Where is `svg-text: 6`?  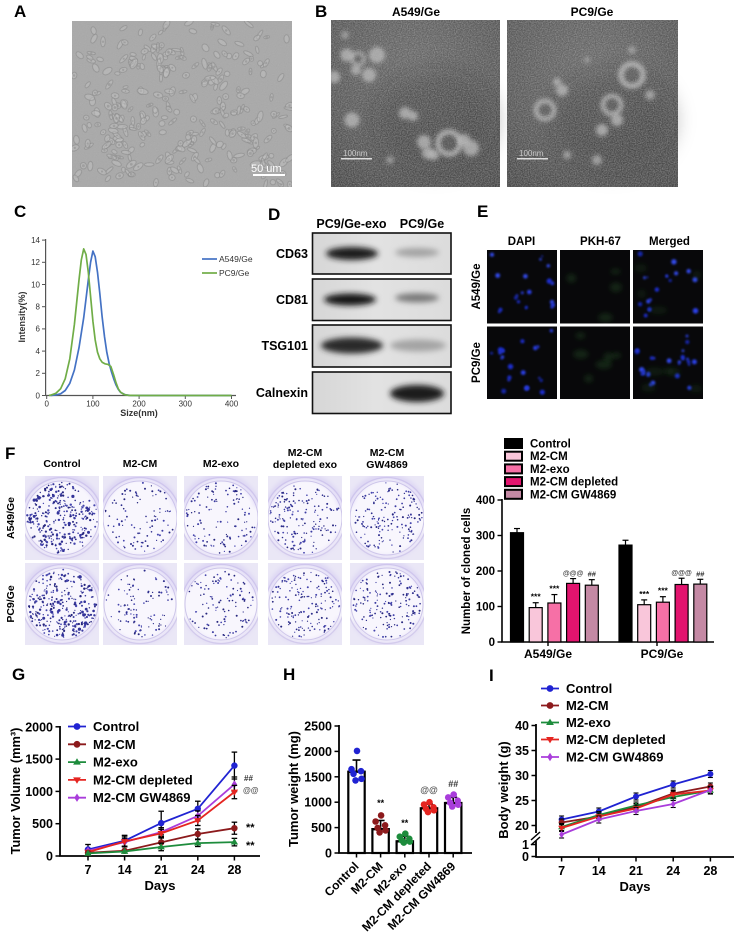 svg-text: 6 is located at coordinates (38, 329).